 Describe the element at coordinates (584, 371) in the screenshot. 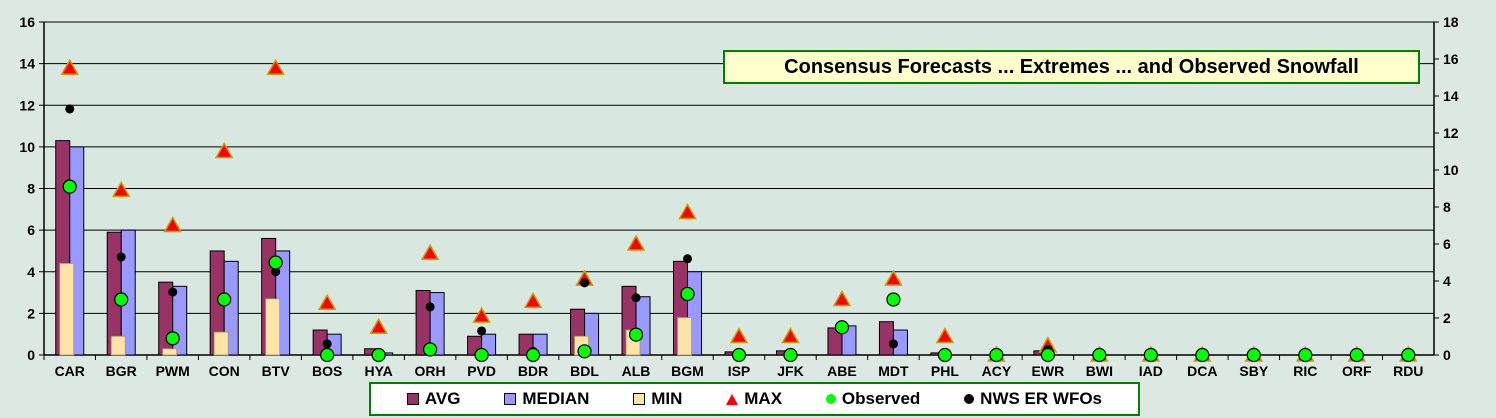

I see `category-label: BDL` at that location.